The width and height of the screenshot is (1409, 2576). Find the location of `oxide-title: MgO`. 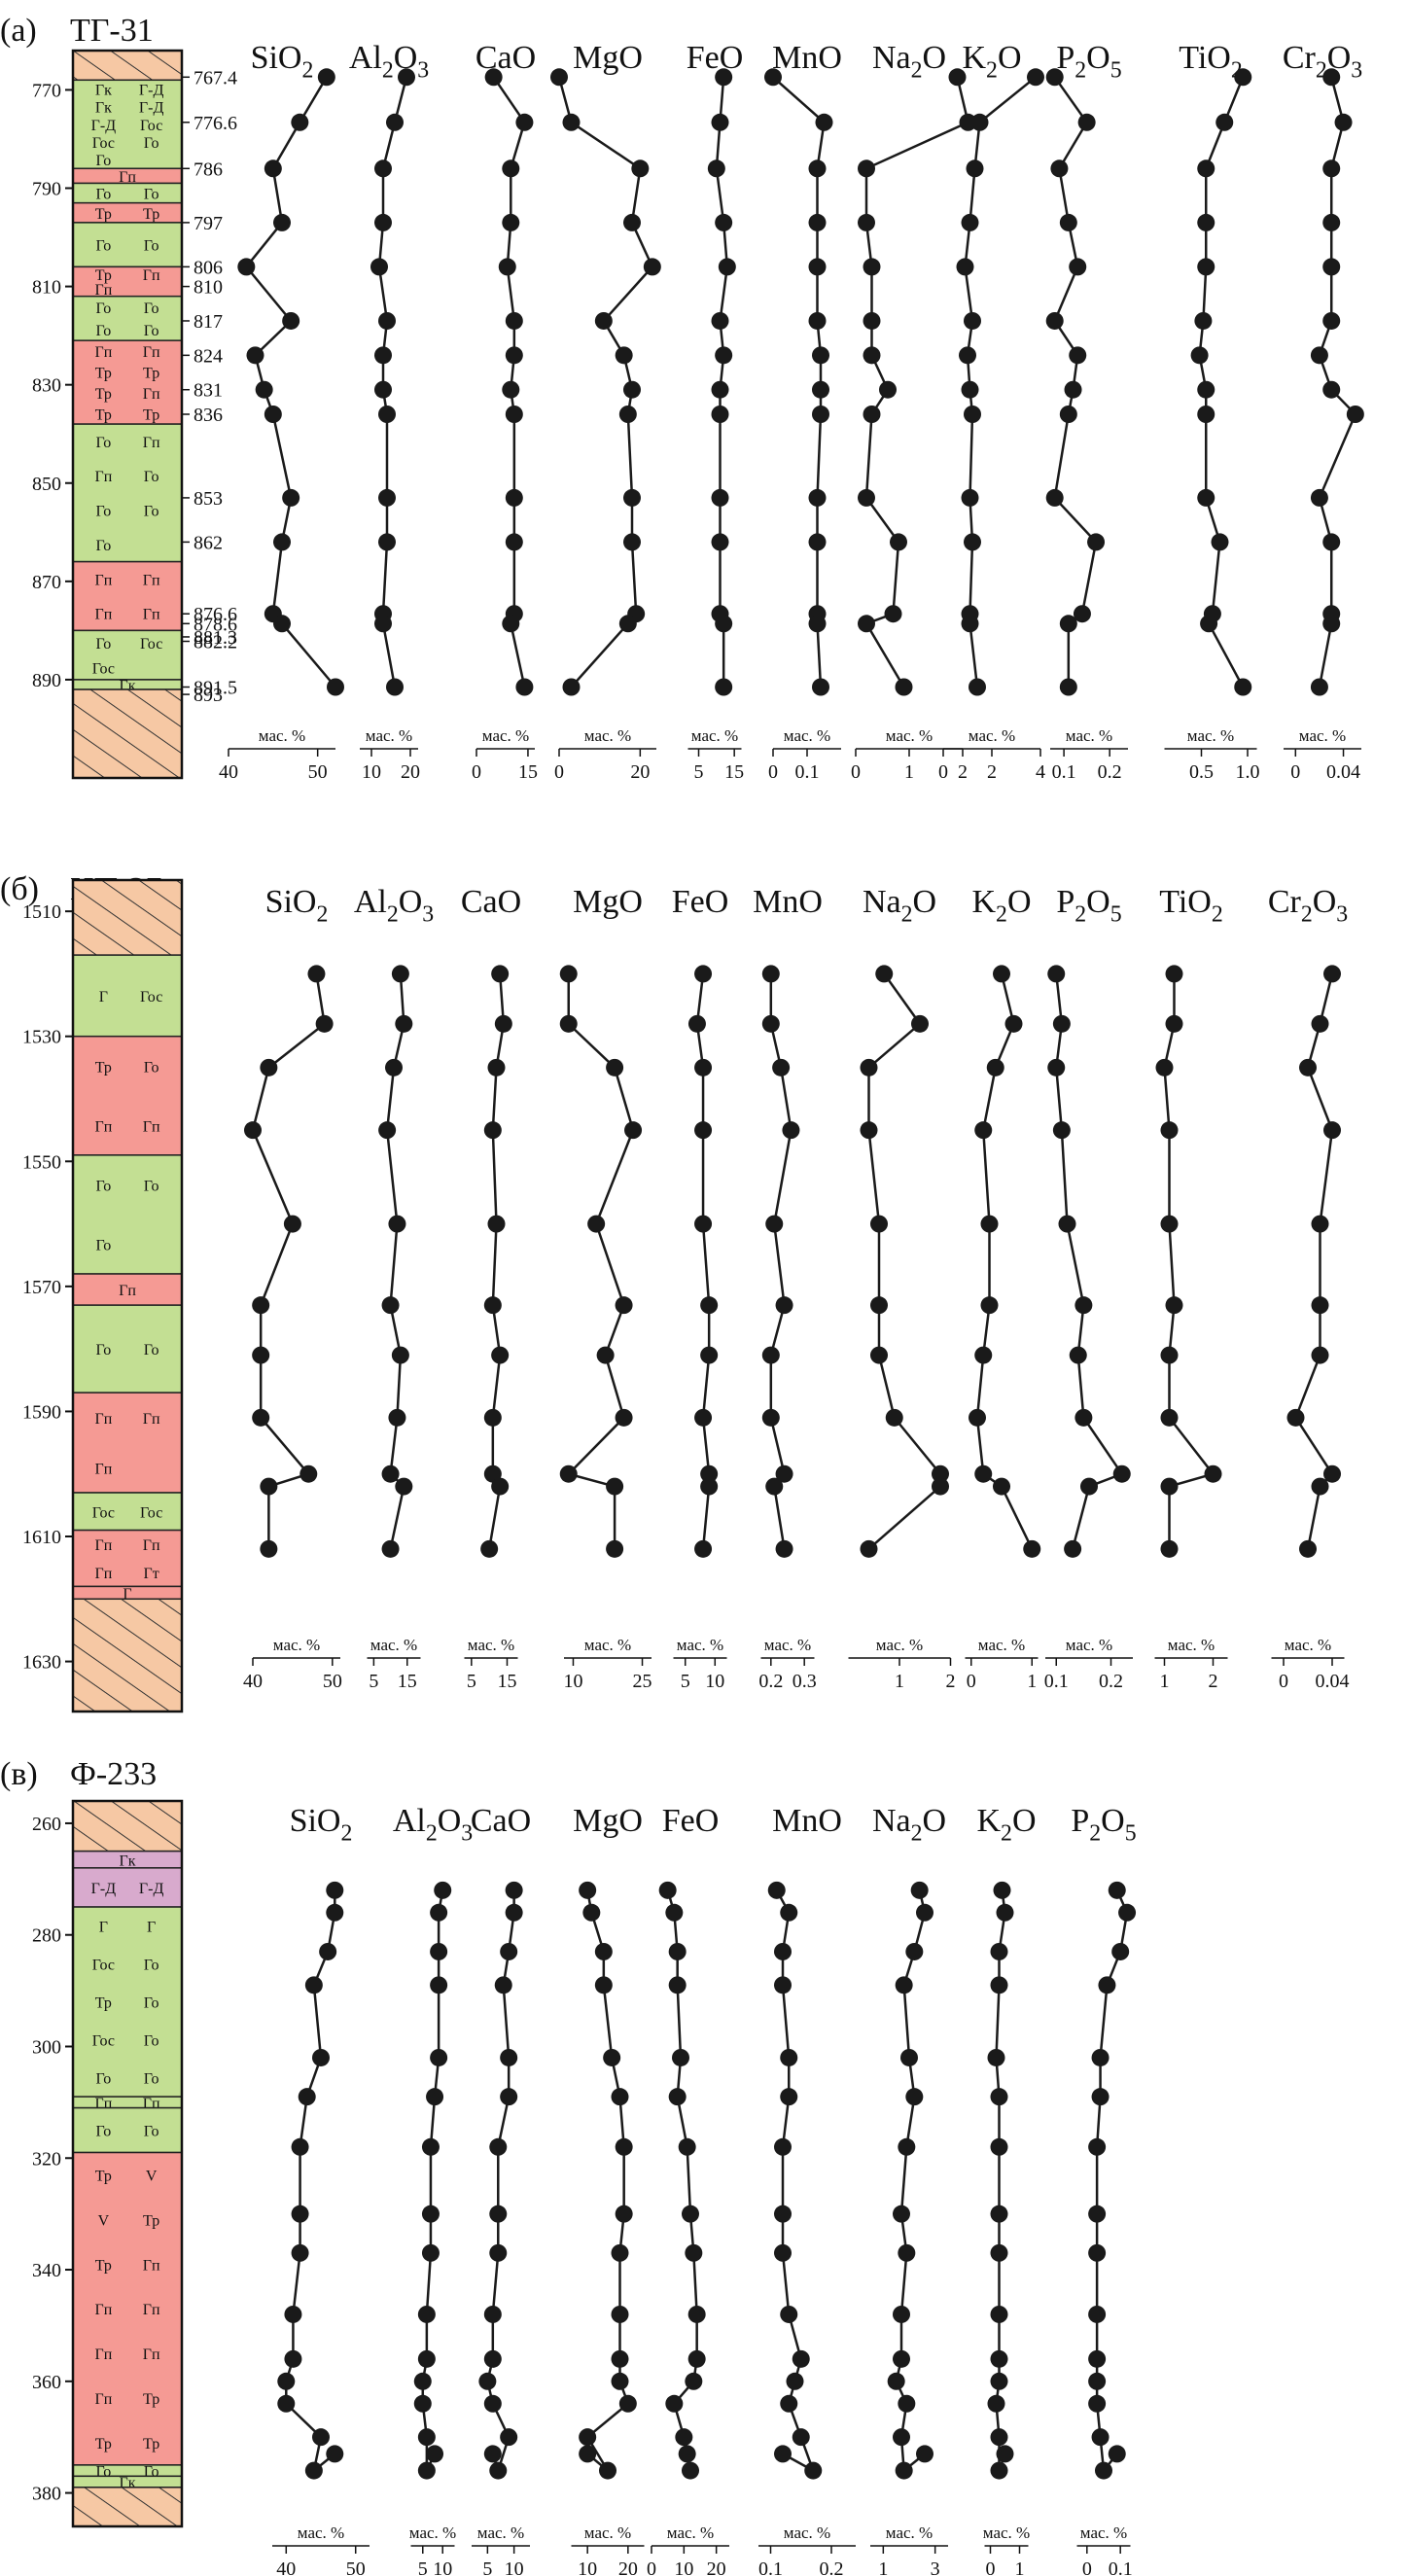

oxide-title: MgO is located at coordinates (608, 1821).